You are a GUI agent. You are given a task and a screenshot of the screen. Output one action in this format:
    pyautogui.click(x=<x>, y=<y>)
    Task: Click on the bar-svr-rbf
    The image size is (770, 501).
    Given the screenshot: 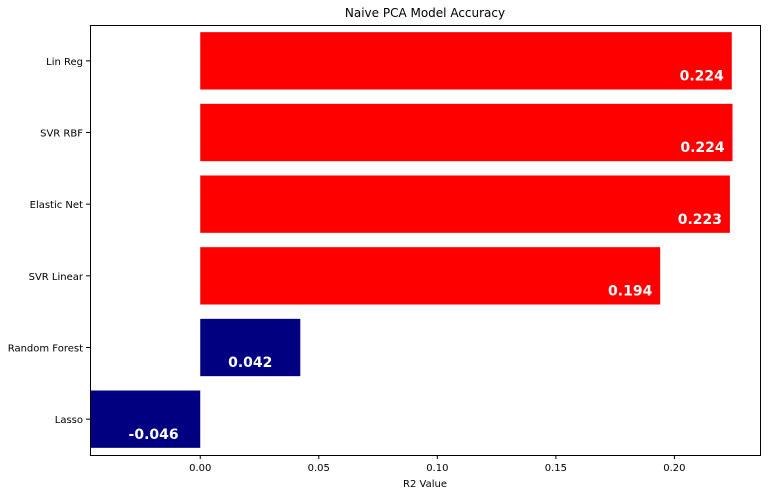 What is the action you would take?
    pyautogui.click(x=466, y=132)
    